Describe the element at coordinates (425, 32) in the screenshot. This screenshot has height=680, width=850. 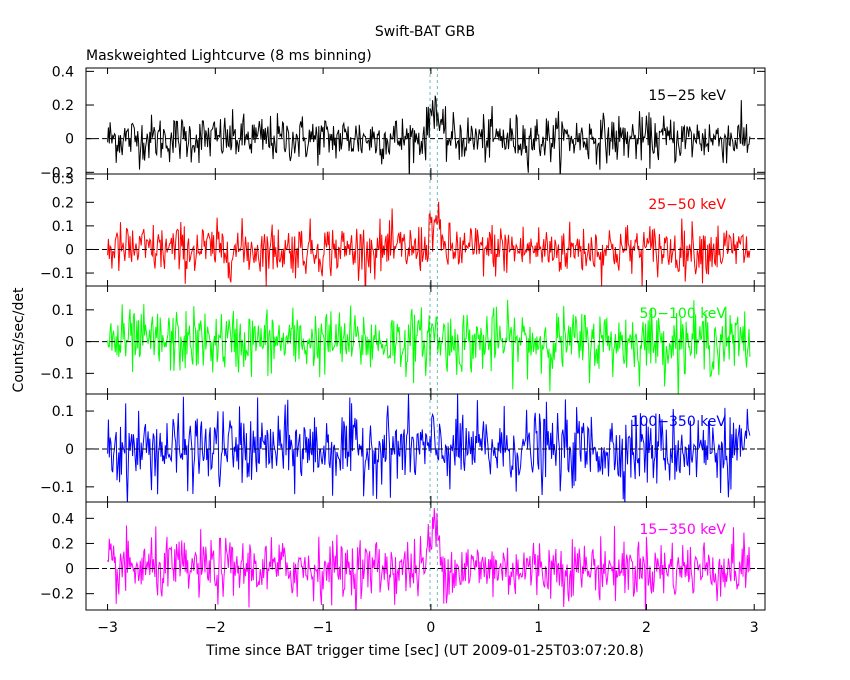
I see `chart-title: Swift-BAT GRB` at that location.